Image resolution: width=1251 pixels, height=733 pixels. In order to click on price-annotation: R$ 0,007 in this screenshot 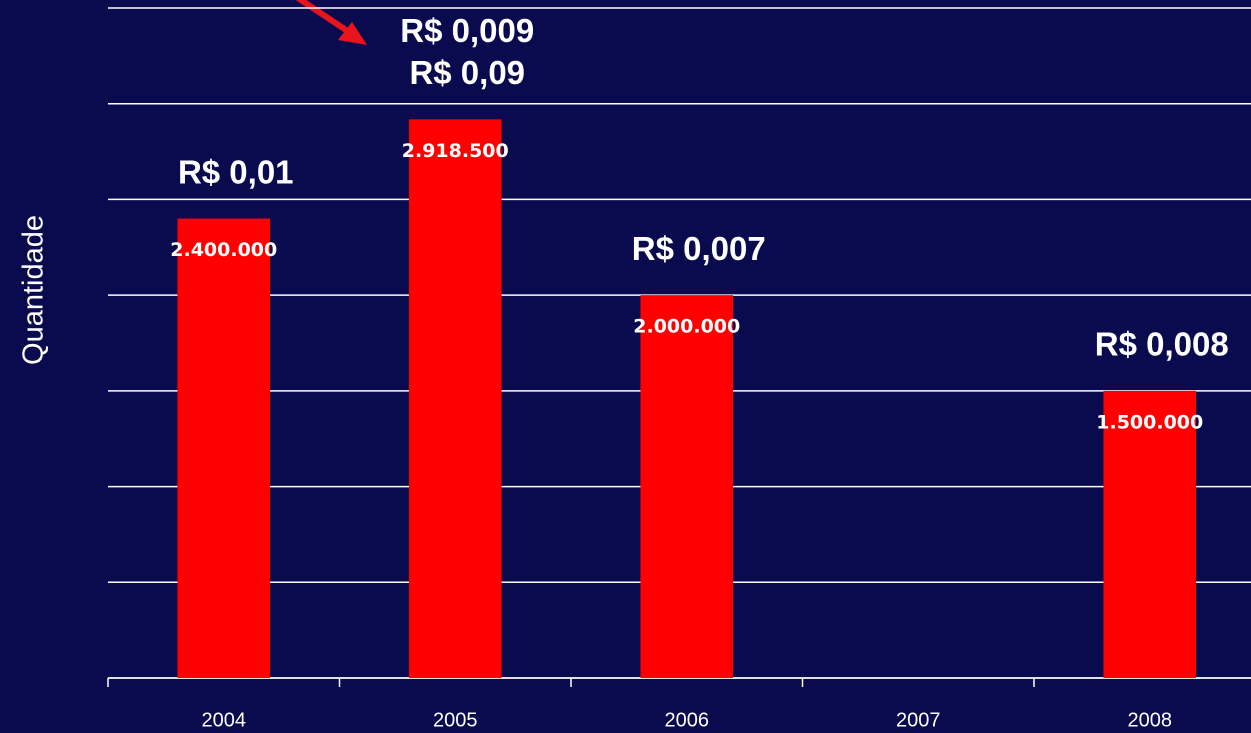, I will do `click(699, 248)`.